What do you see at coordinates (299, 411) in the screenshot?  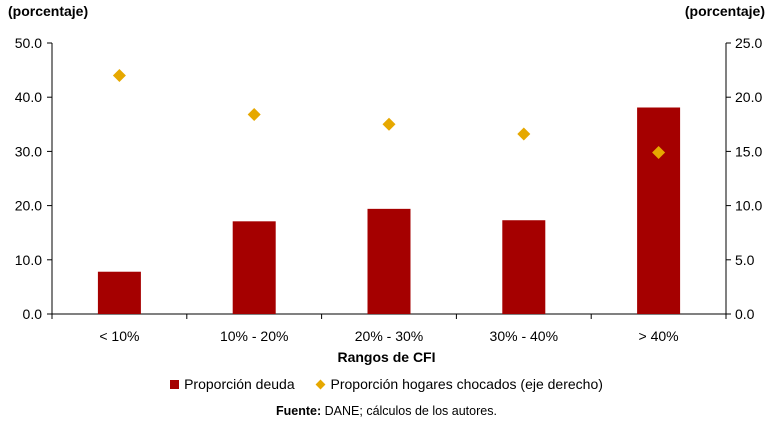 I see `source-label: Fuente:` at bounding box center [299, 411].